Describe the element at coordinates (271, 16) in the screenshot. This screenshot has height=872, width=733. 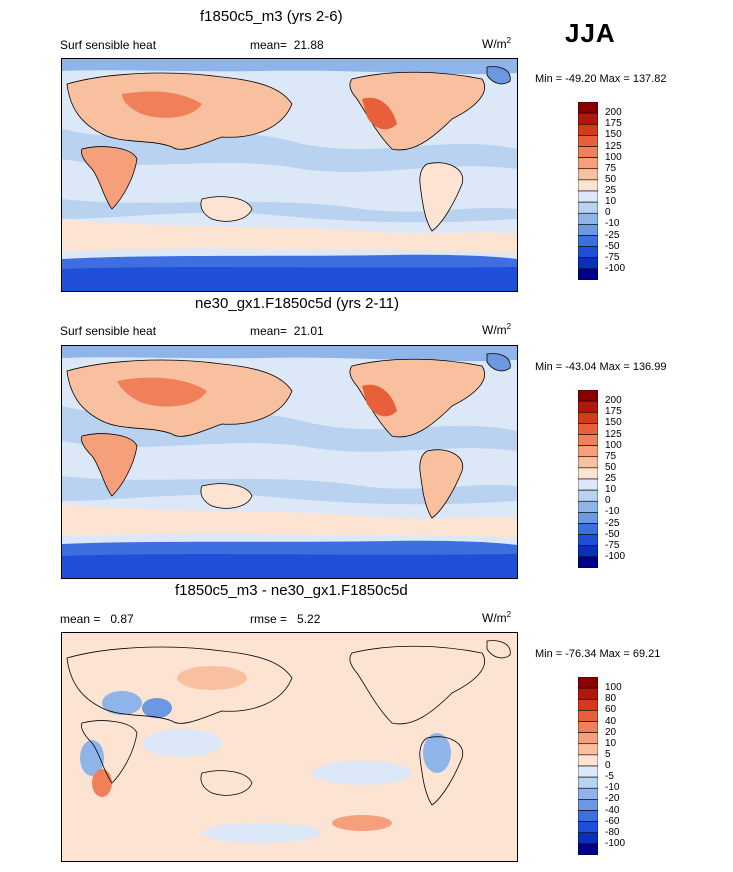
I see `panel1-title: f1850c5_m3 (yrs 2-6)` at that location.